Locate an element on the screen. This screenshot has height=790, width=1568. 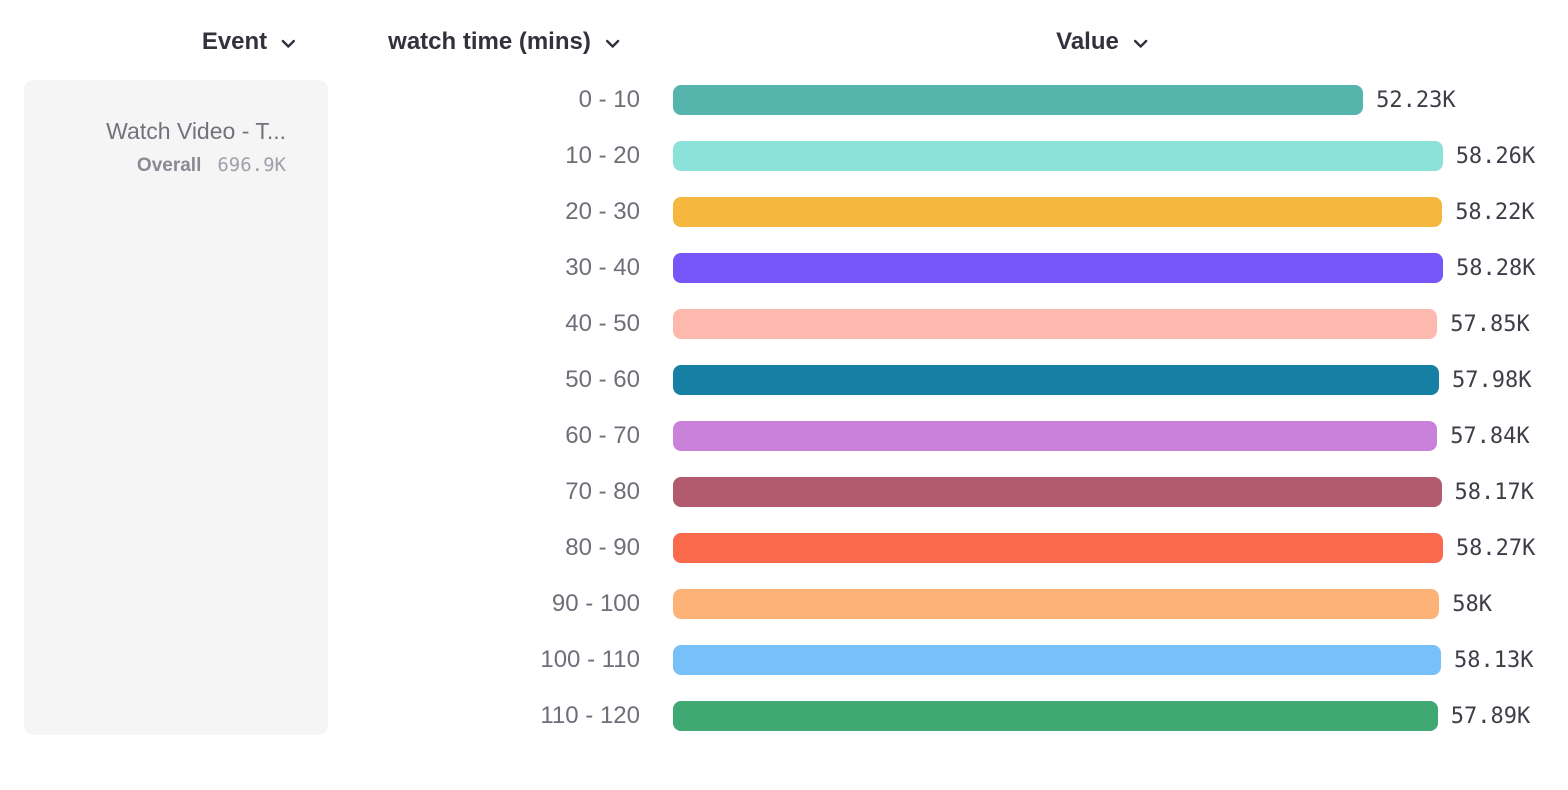
bar-value-label: 57.98K is located at coordinates (1492, 380).